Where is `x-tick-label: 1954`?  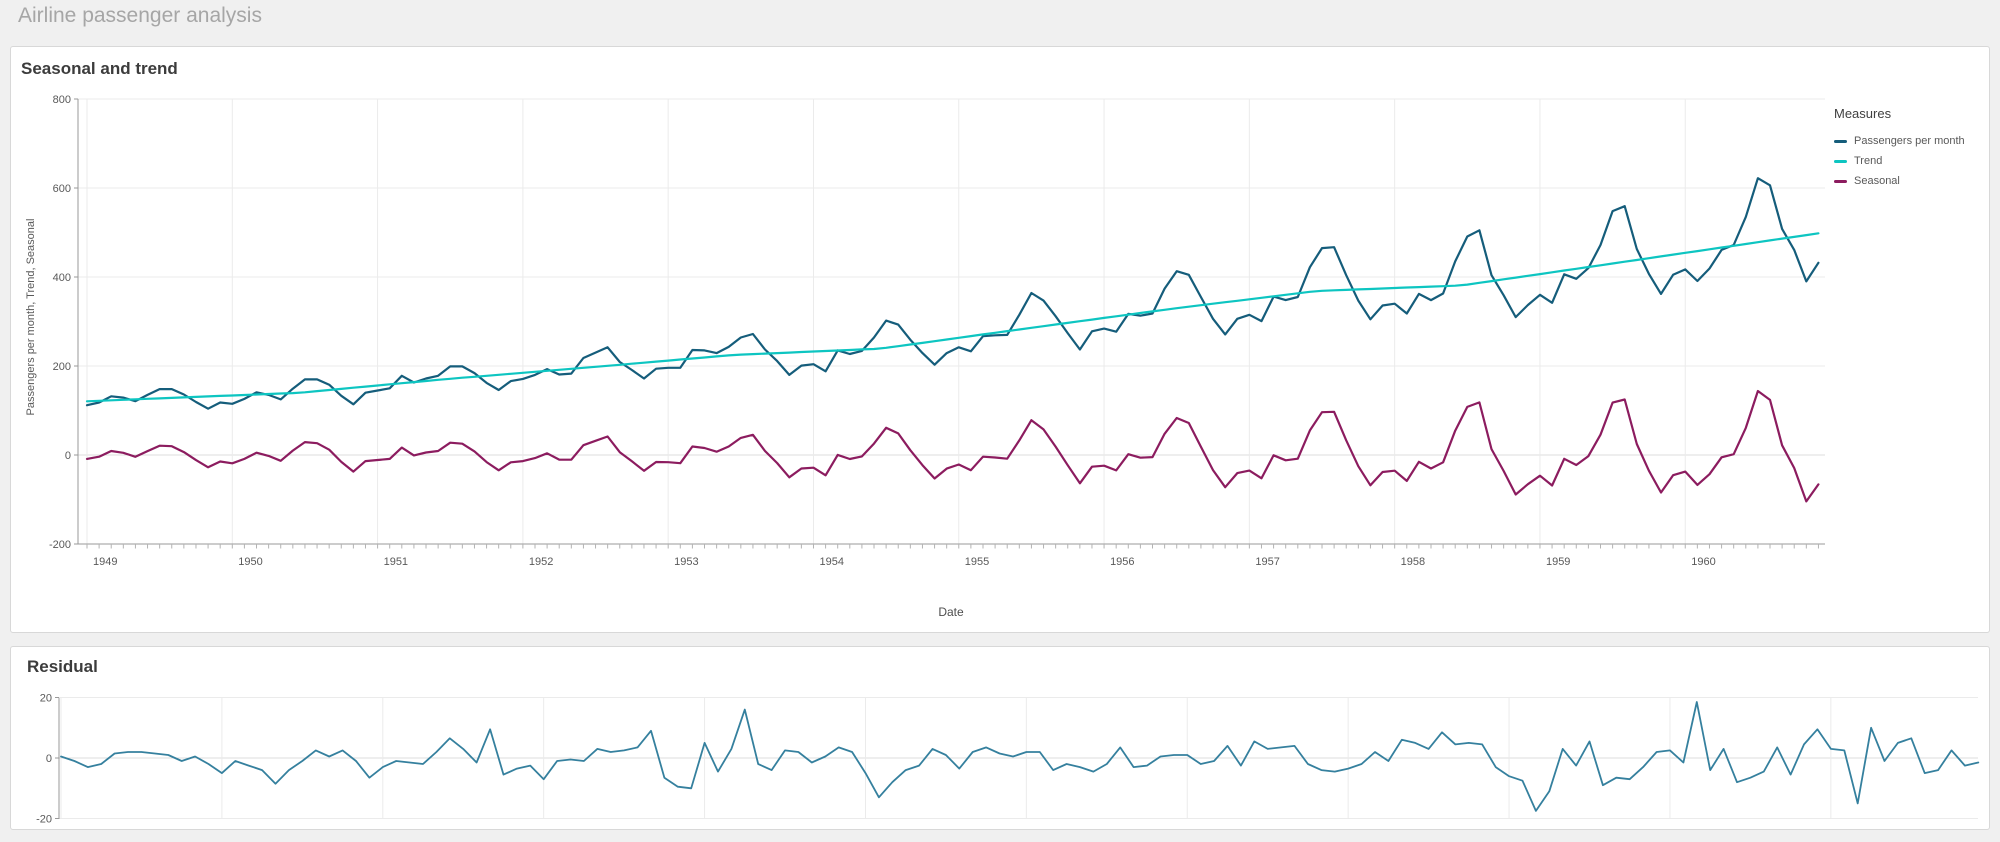 x-tick-label: 1954 is located at coordinates (831, 562).